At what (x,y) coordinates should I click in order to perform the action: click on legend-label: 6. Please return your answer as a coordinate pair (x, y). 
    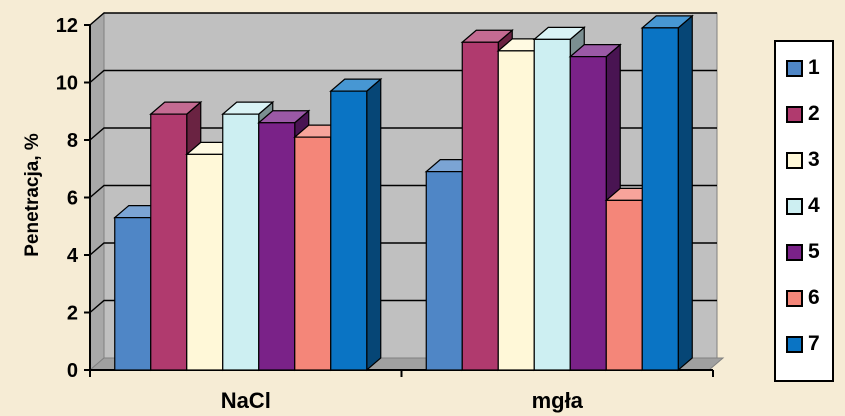
    Looking at the image, I should click on (814, 297).